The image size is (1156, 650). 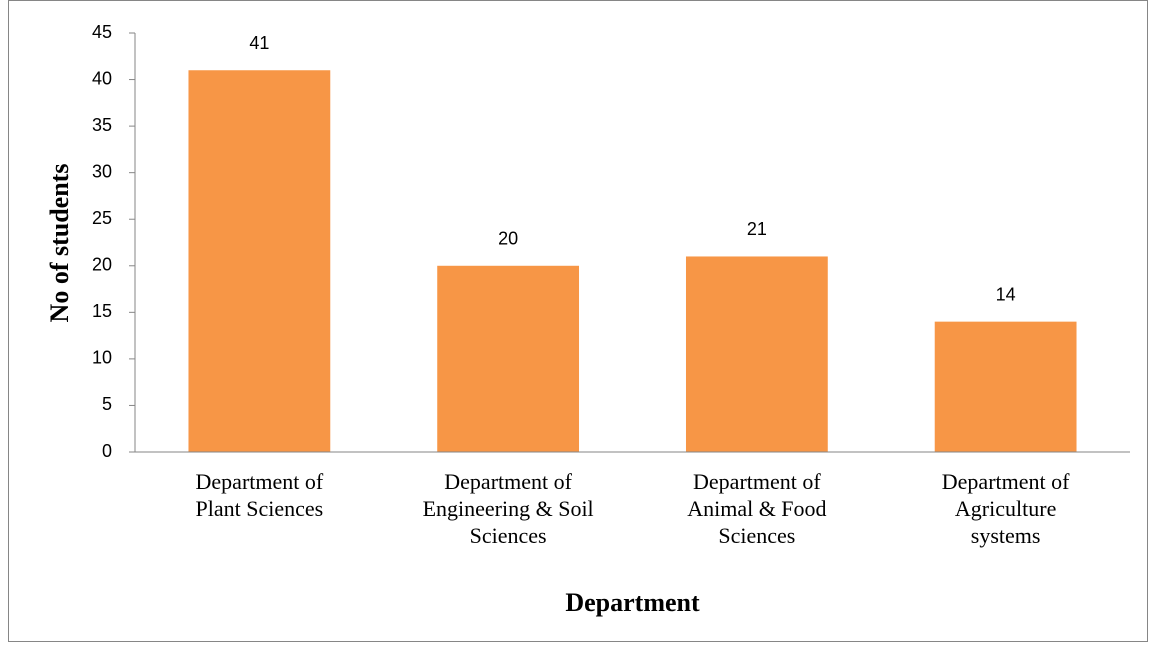 I want to click on y-tick-label: 40, so click(x=102, y=78).